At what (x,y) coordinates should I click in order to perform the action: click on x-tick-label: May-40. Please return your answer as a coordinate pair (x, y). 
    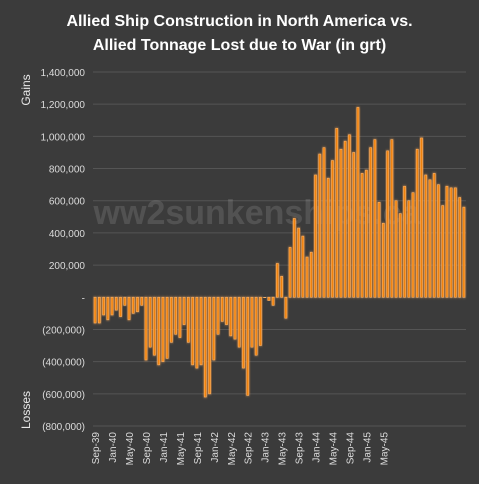
    Looking at the image, I should click on (130, 449).